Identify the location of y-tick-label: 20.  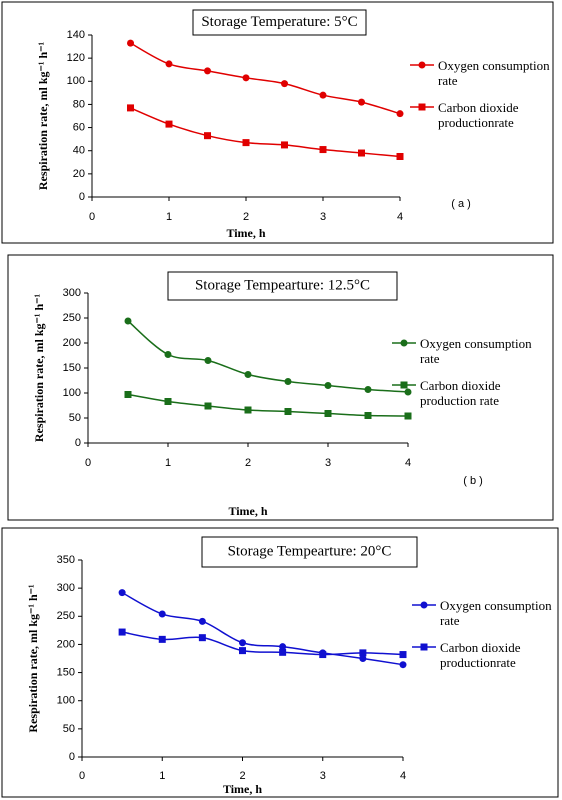
(79, 174).